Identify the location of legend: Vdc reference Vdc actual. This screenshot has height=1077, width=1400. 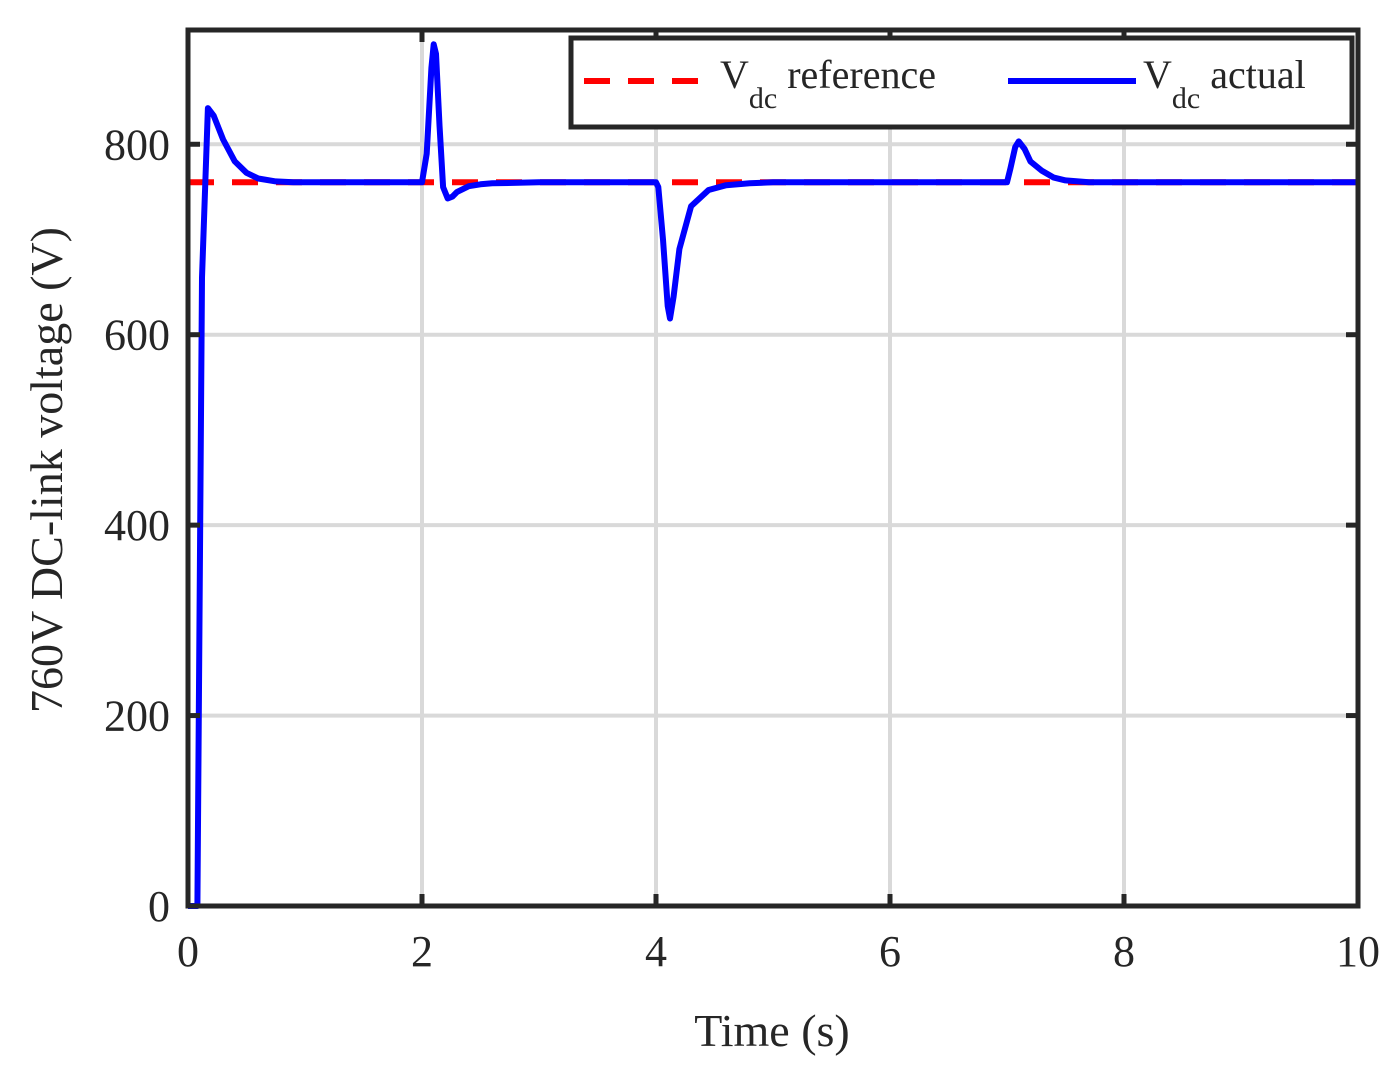
(961, 82).